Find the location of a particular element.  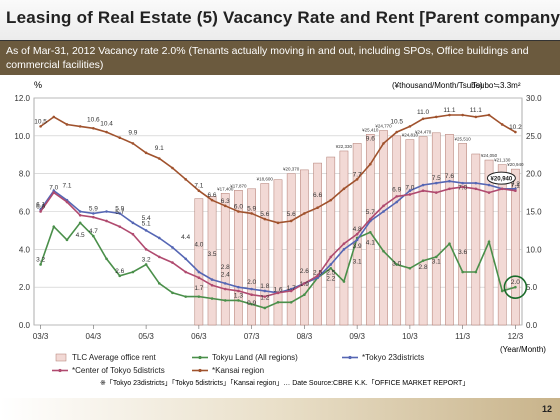

value-label: 1.9 is located at coordinates (304, 284).